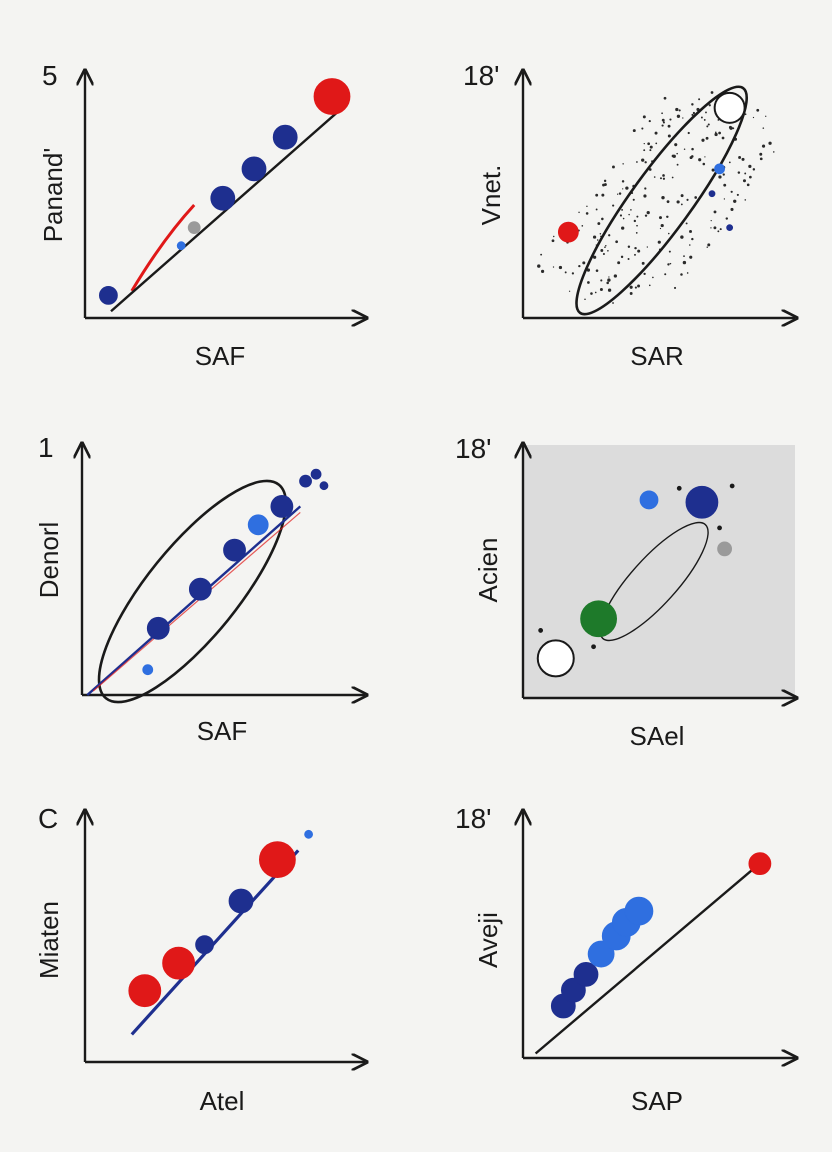 The image size is (832, 1152). Describe the element at coordinates (50, 75) in the screenshot. I see `panel-1-ytick-top: 5` at that location.